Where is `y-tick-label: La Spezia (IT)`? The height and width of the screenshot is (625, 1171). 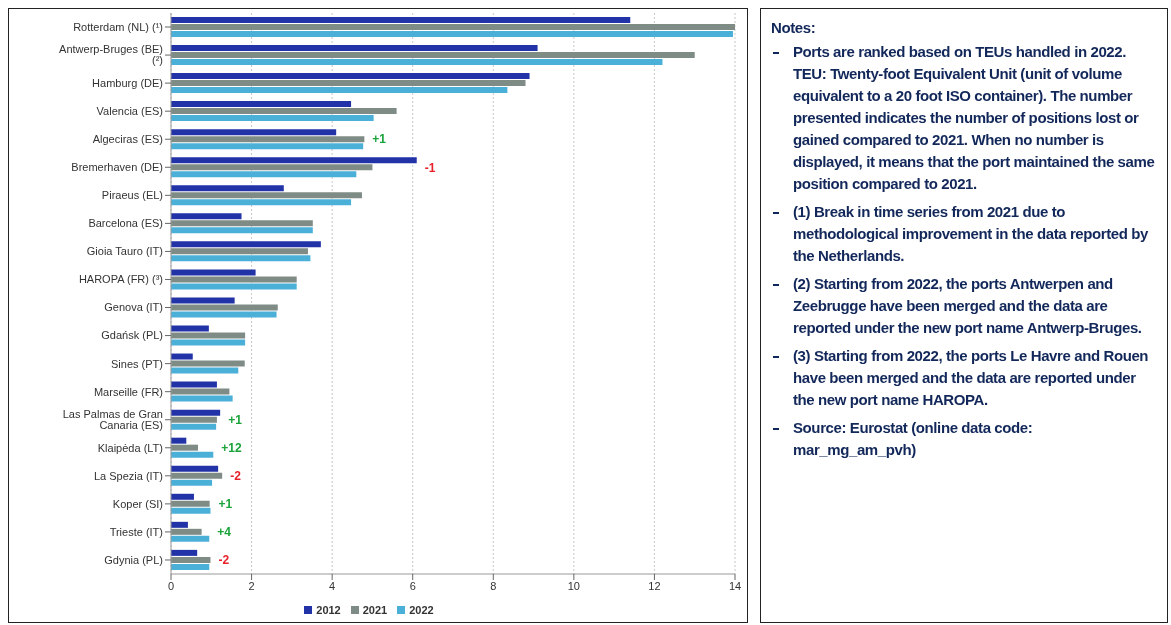
y-tick-label: La Spezia (IT) is located at coordinates (128, 475).